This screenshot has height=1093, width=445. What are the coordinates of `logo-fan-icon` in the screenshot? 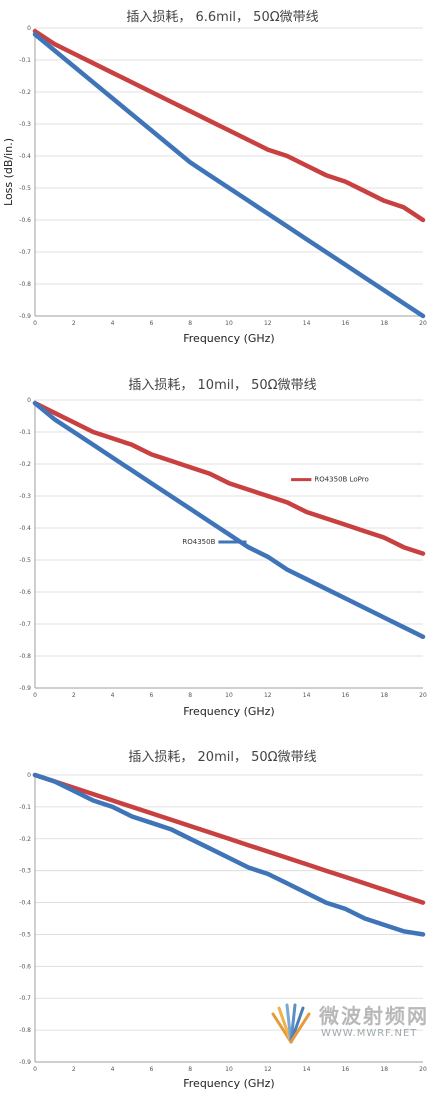 It's located at (291, 1023).